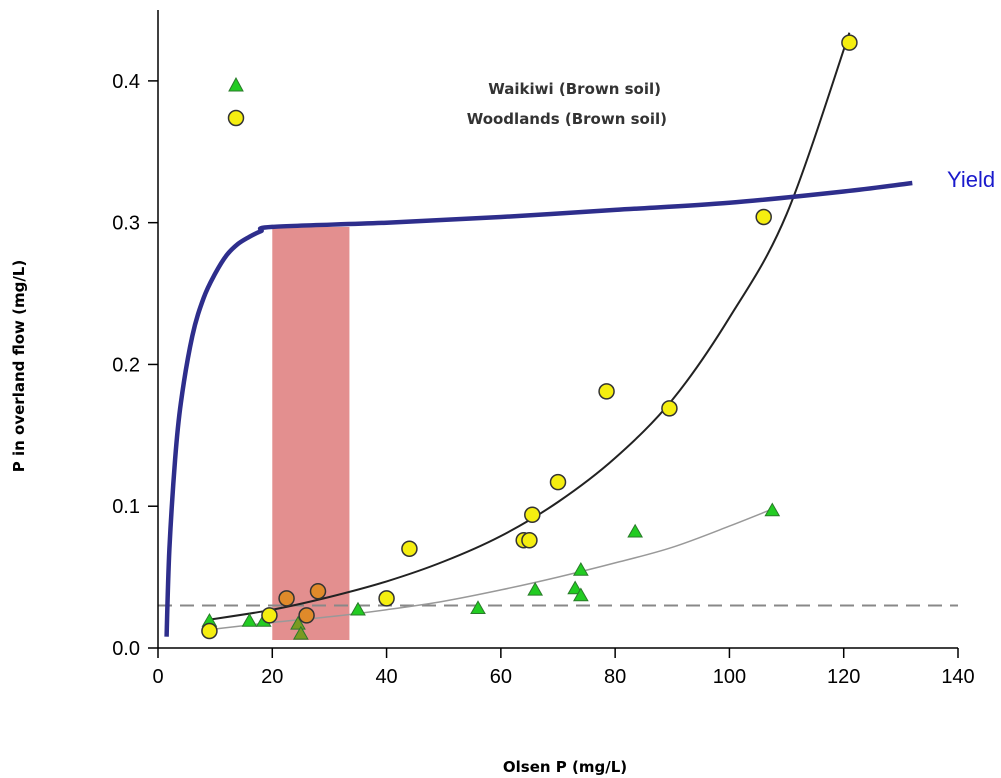 The image size is (1001, 778). Describe the element at coordinates (567, 119) in the screenshot. I see `legend-label-woodlands: Woodlands (Brown soil)` at that location.